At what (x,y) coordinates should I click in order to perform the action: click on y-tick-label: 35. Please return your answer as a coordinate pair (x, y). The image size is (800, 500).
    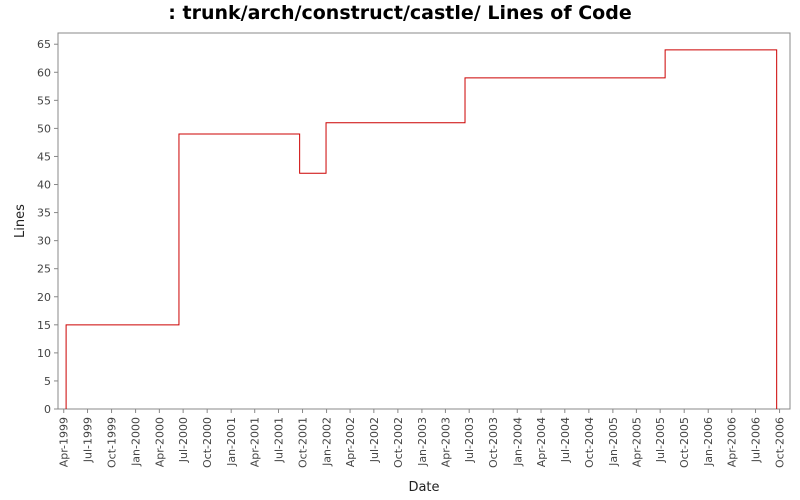
    Looking at the image, I should click on (44, 213).